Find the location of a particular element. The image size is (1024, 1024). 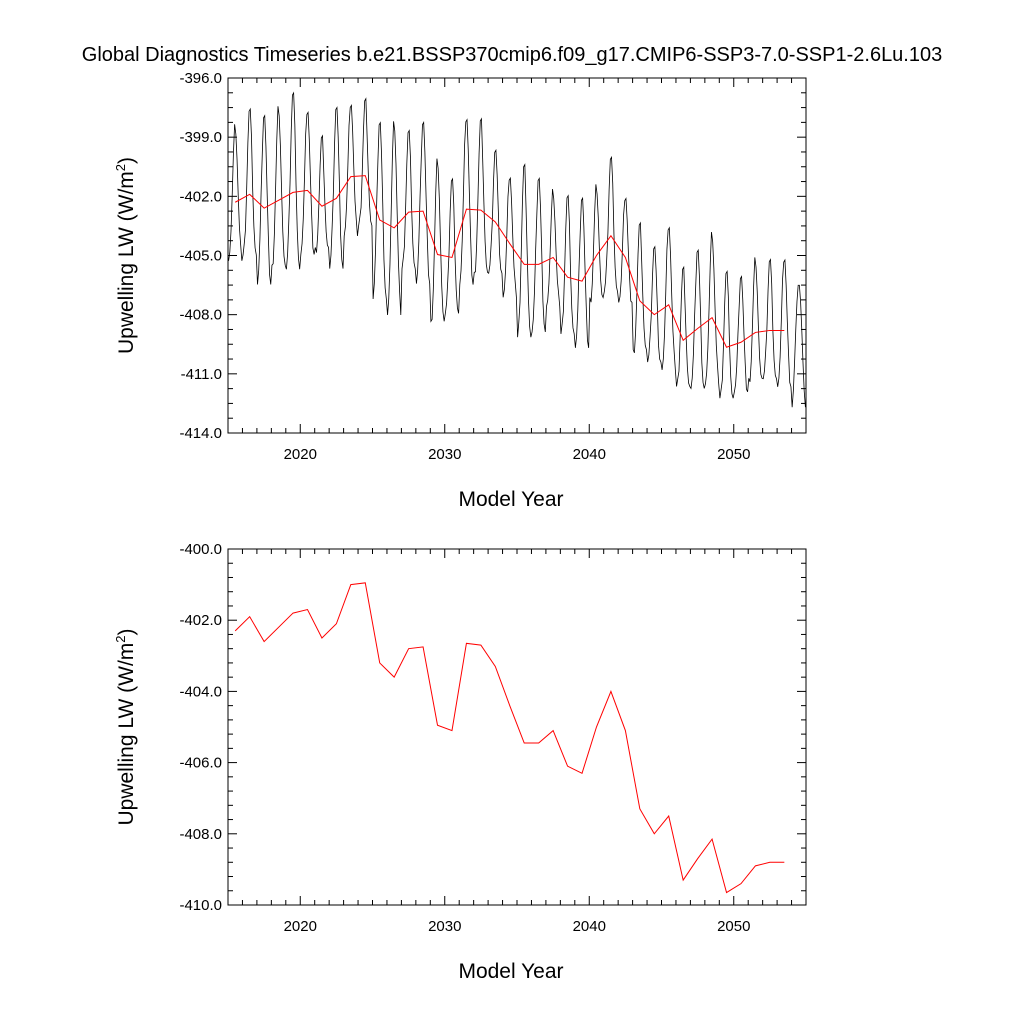

y-tick-label: -399.0 is located at coordinates (200, 137).